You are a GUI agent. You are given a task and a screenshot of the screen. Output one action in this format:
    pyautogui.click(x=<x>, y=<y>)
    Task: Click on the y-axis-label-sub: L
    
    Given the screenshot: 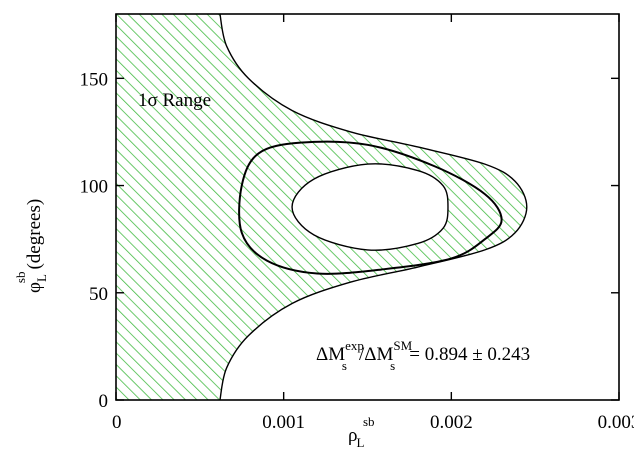 What is the action you would take?
    pyautogui.click(x=41, y=278)
    